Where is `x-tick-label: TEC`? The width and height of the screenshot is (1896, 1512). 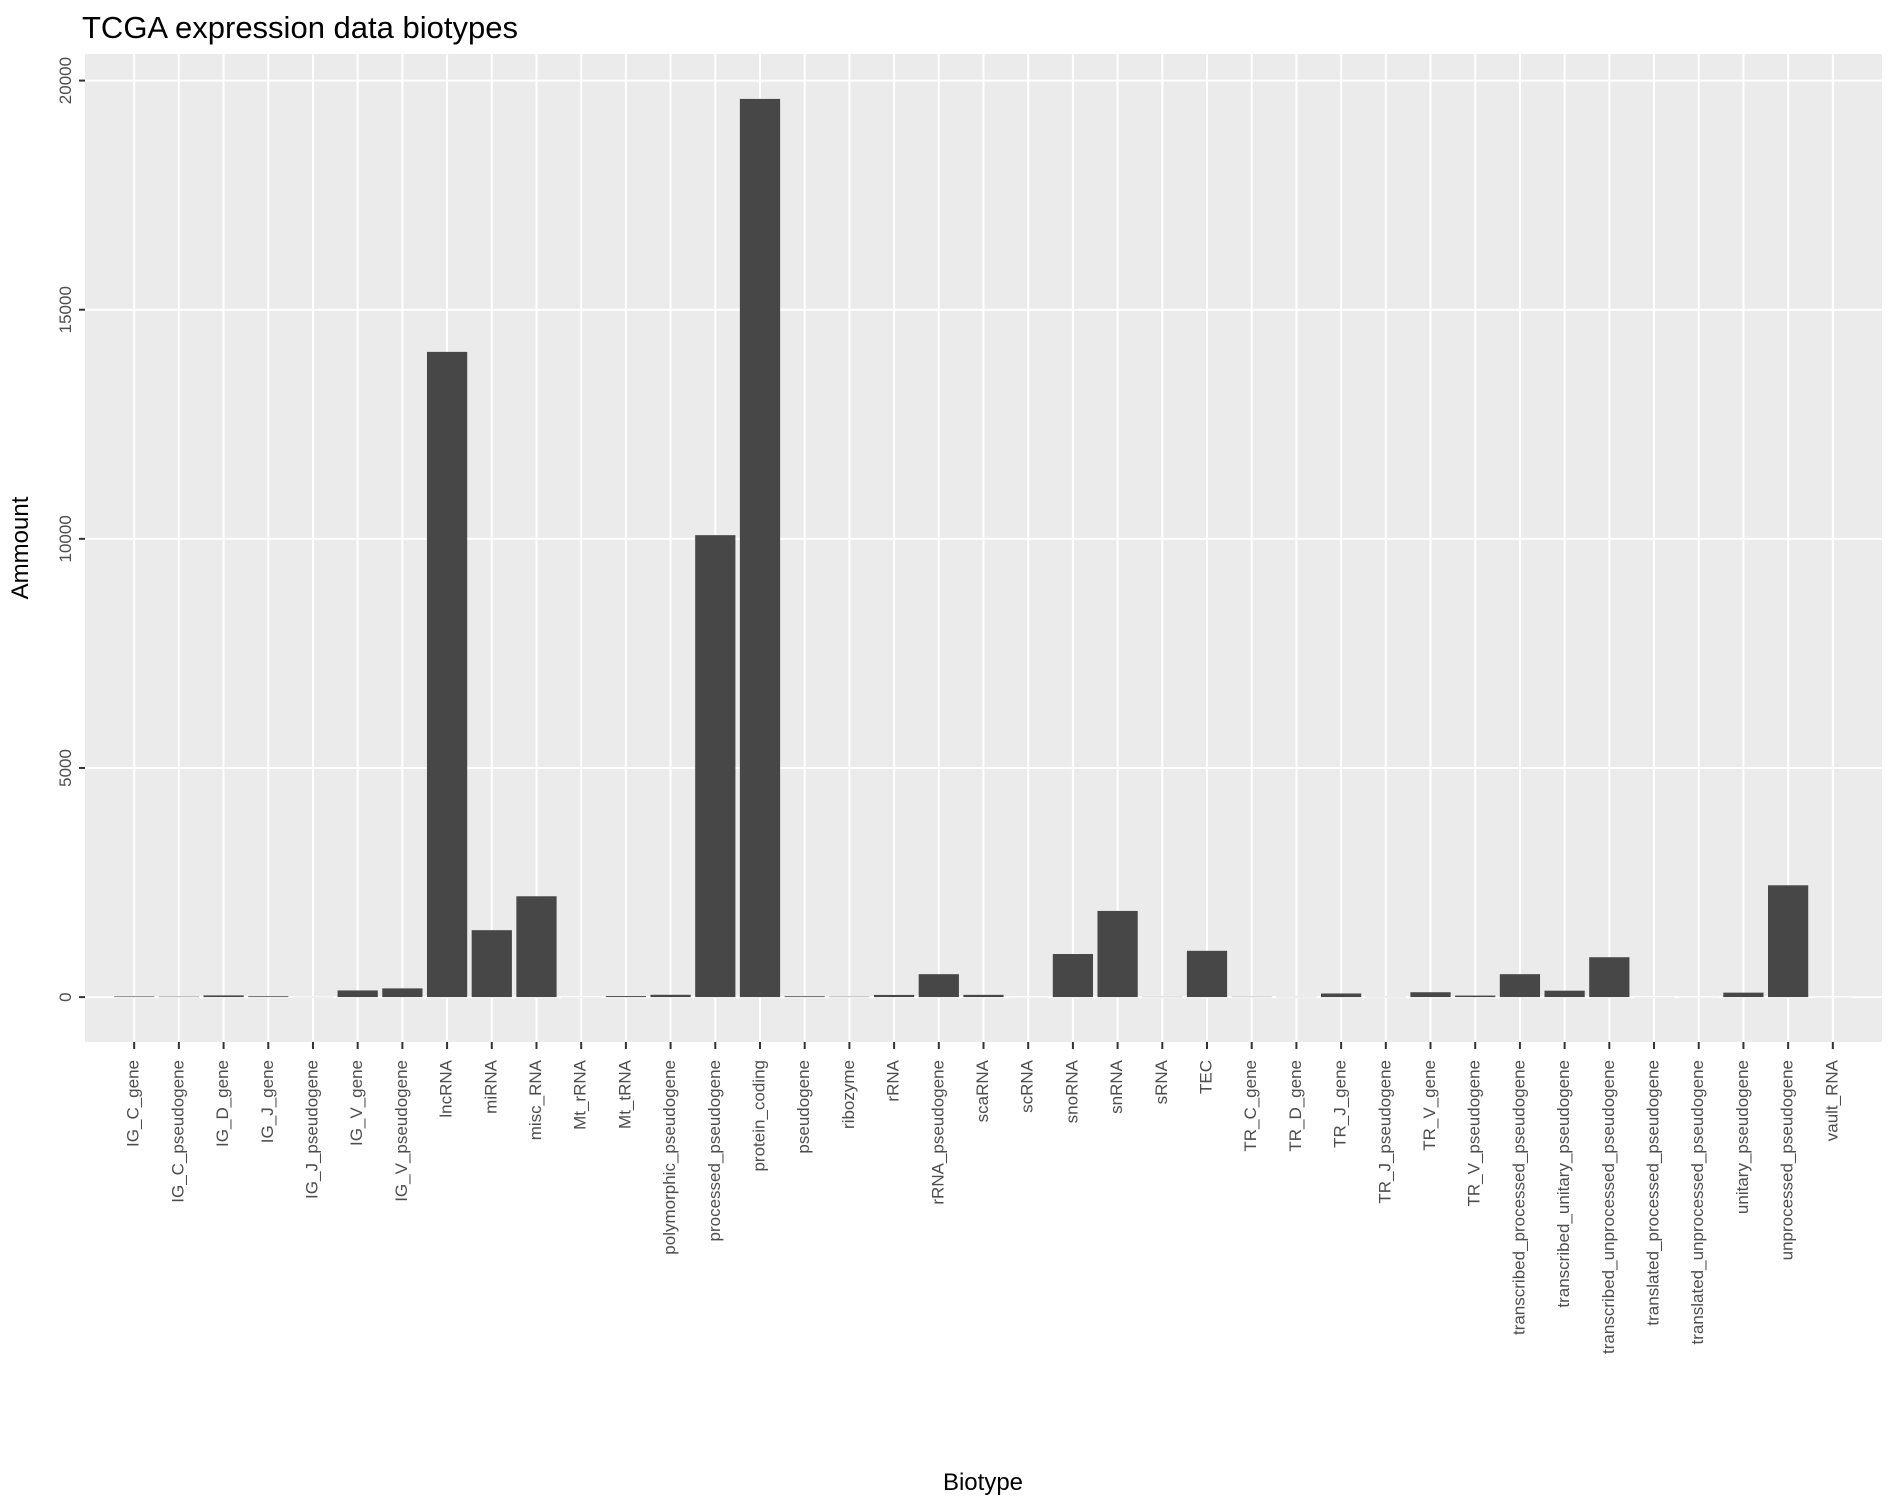 x-tick-label: TEC is located at coordinates (1205, 1077).